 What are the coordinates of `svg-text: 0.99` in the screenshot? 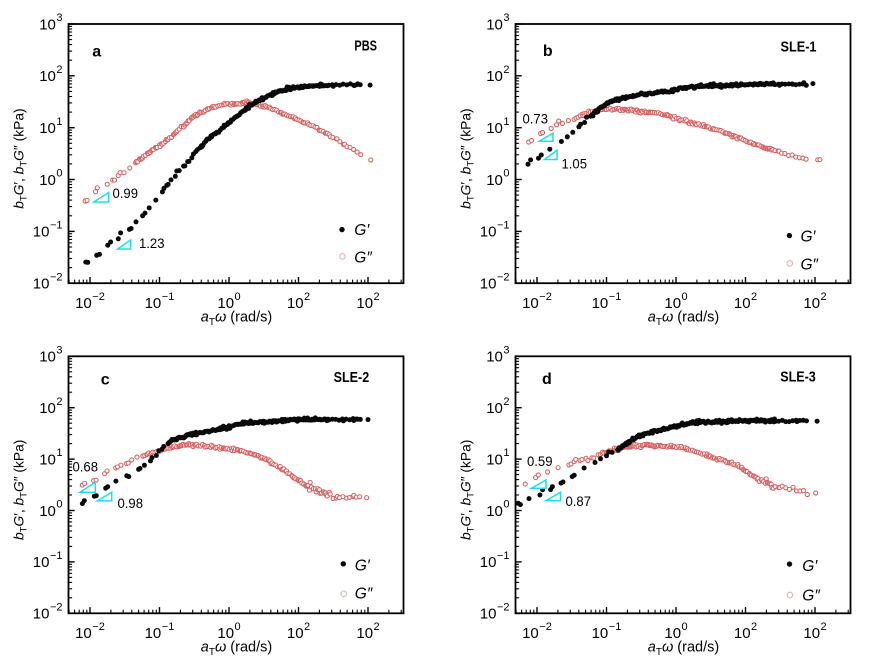 It's located at (126, 193).